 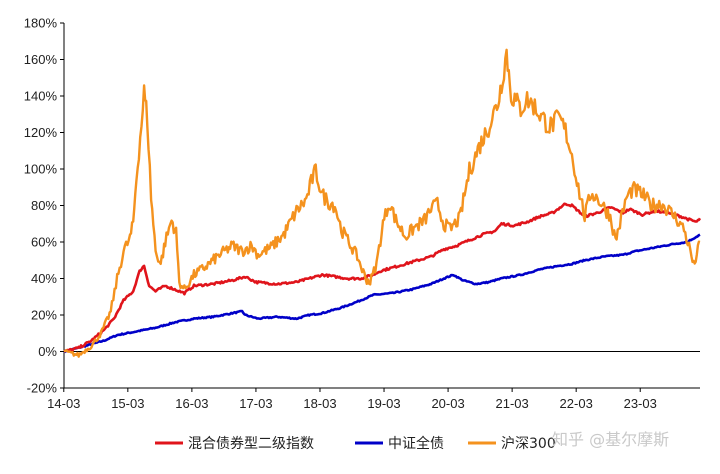 What do you see at coordinates (528, 444) in the screenshot?
I see `legend-label: 沪深300` at bounding box center [528, 444].